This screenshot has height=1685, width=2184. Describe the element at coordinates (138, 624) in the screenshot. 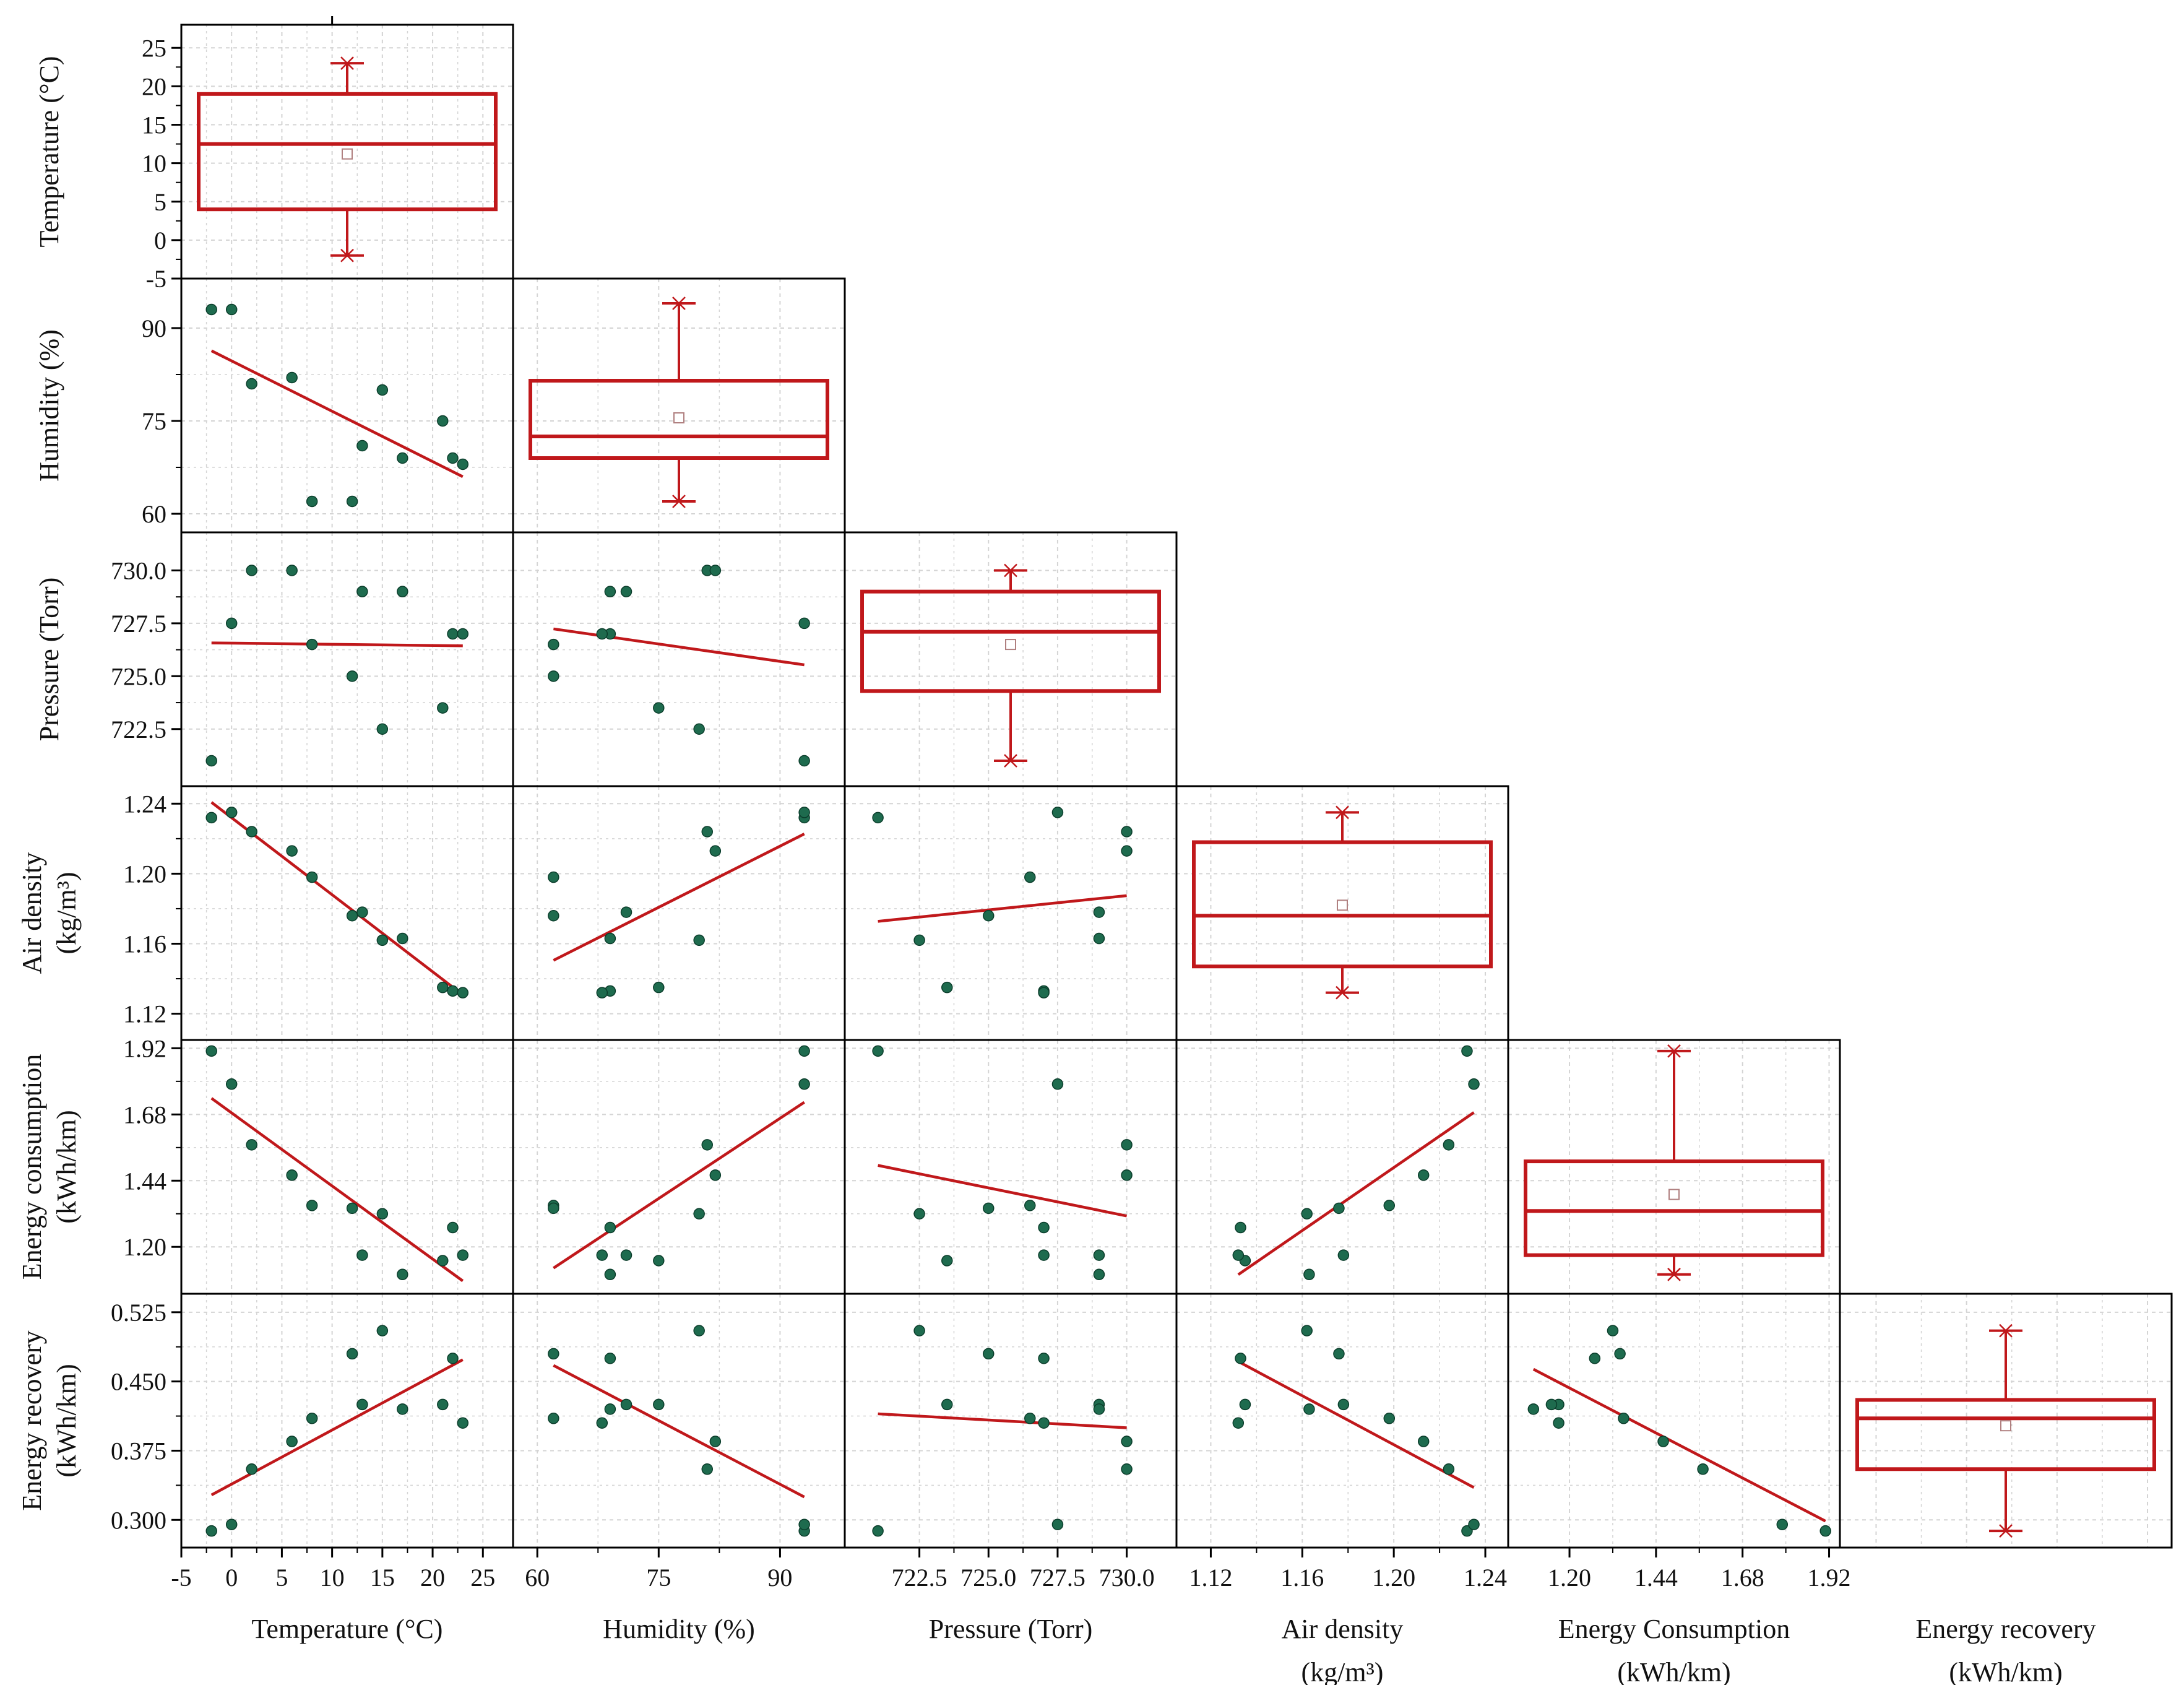

I see `y-tick-label: 727.5` at that location.